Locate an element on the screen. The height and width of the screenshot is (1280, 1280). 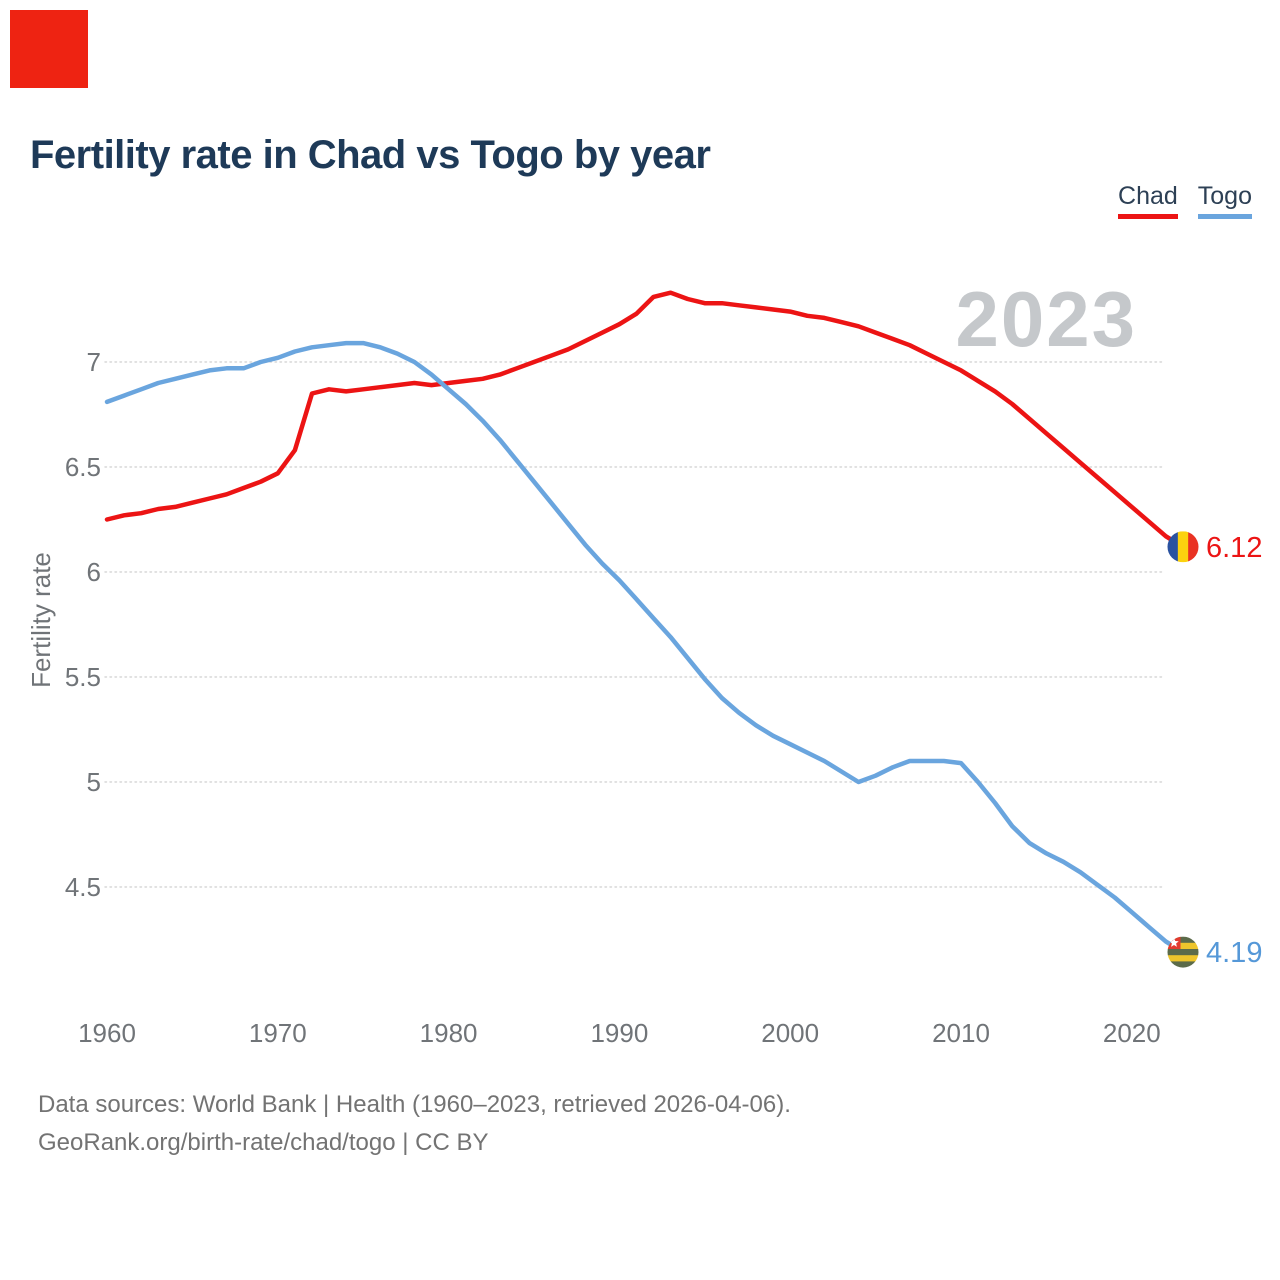
year-watermark: 2023 is located at coordinates (1046, 319).